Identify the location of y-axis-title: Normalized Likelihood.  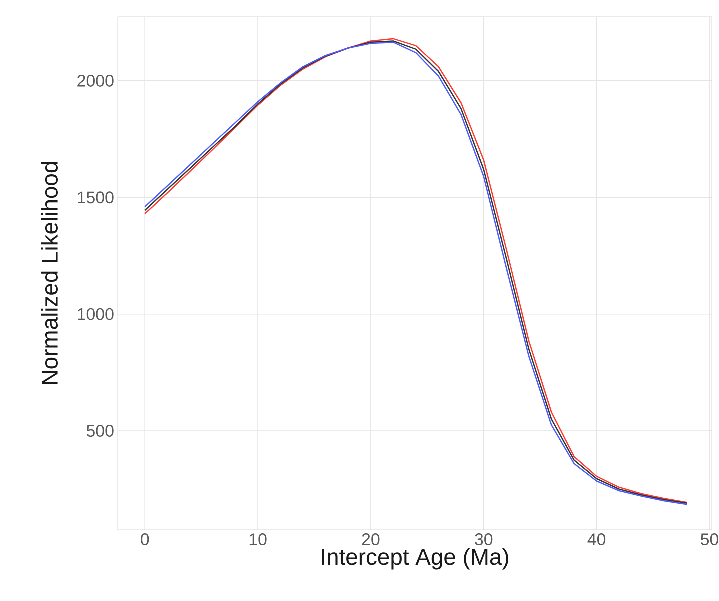
(49, 273).